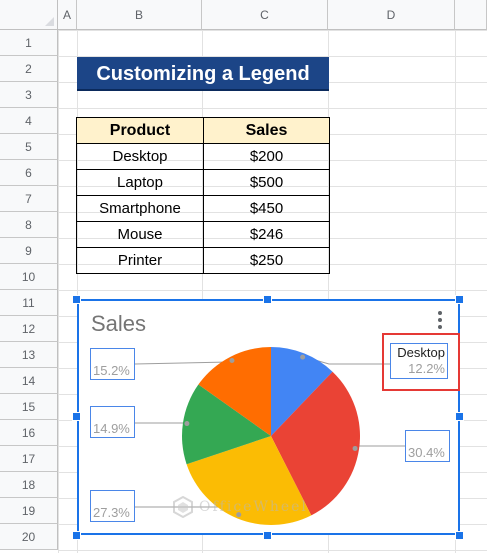  Describe the element at coordinates (421, 352) in the screenshot. I see `label-desktop-name: Desktop` at that location.